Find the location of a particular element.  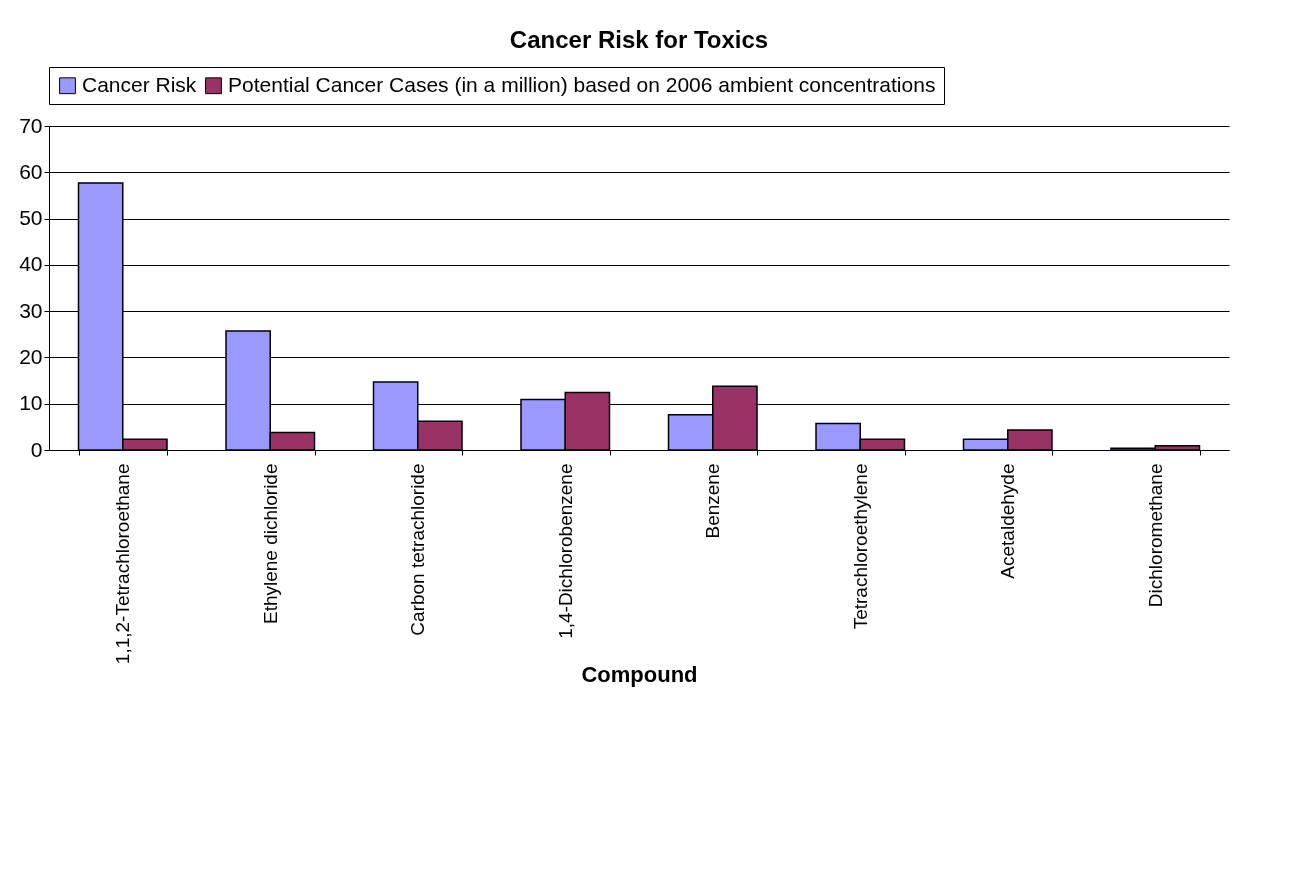

x-axis-title: Compound is located at coordinates (639, 674).